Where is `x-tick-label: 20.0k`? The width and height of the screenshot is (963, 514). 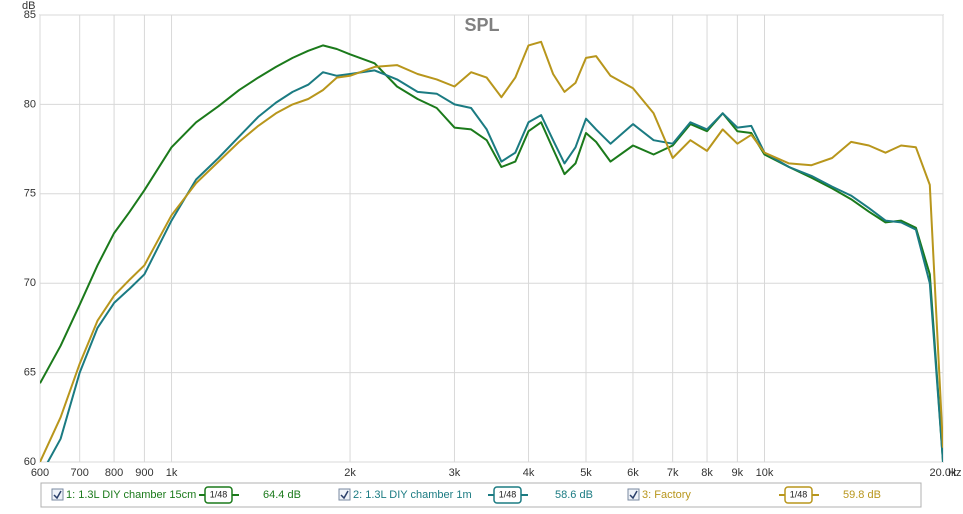 x-tick-label: 20.0k is located at coordinates (943, 473).